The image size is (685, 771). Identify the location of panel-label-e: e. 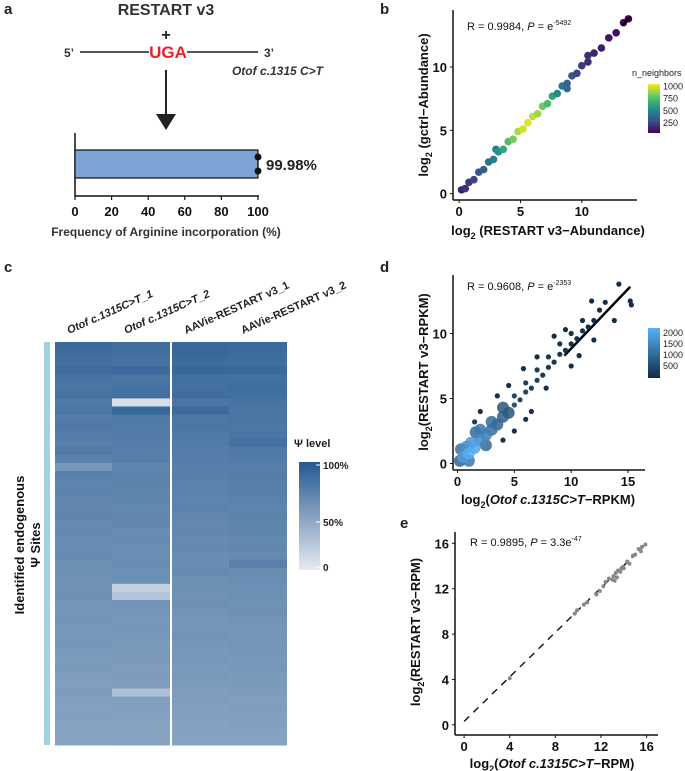
(404, 523).